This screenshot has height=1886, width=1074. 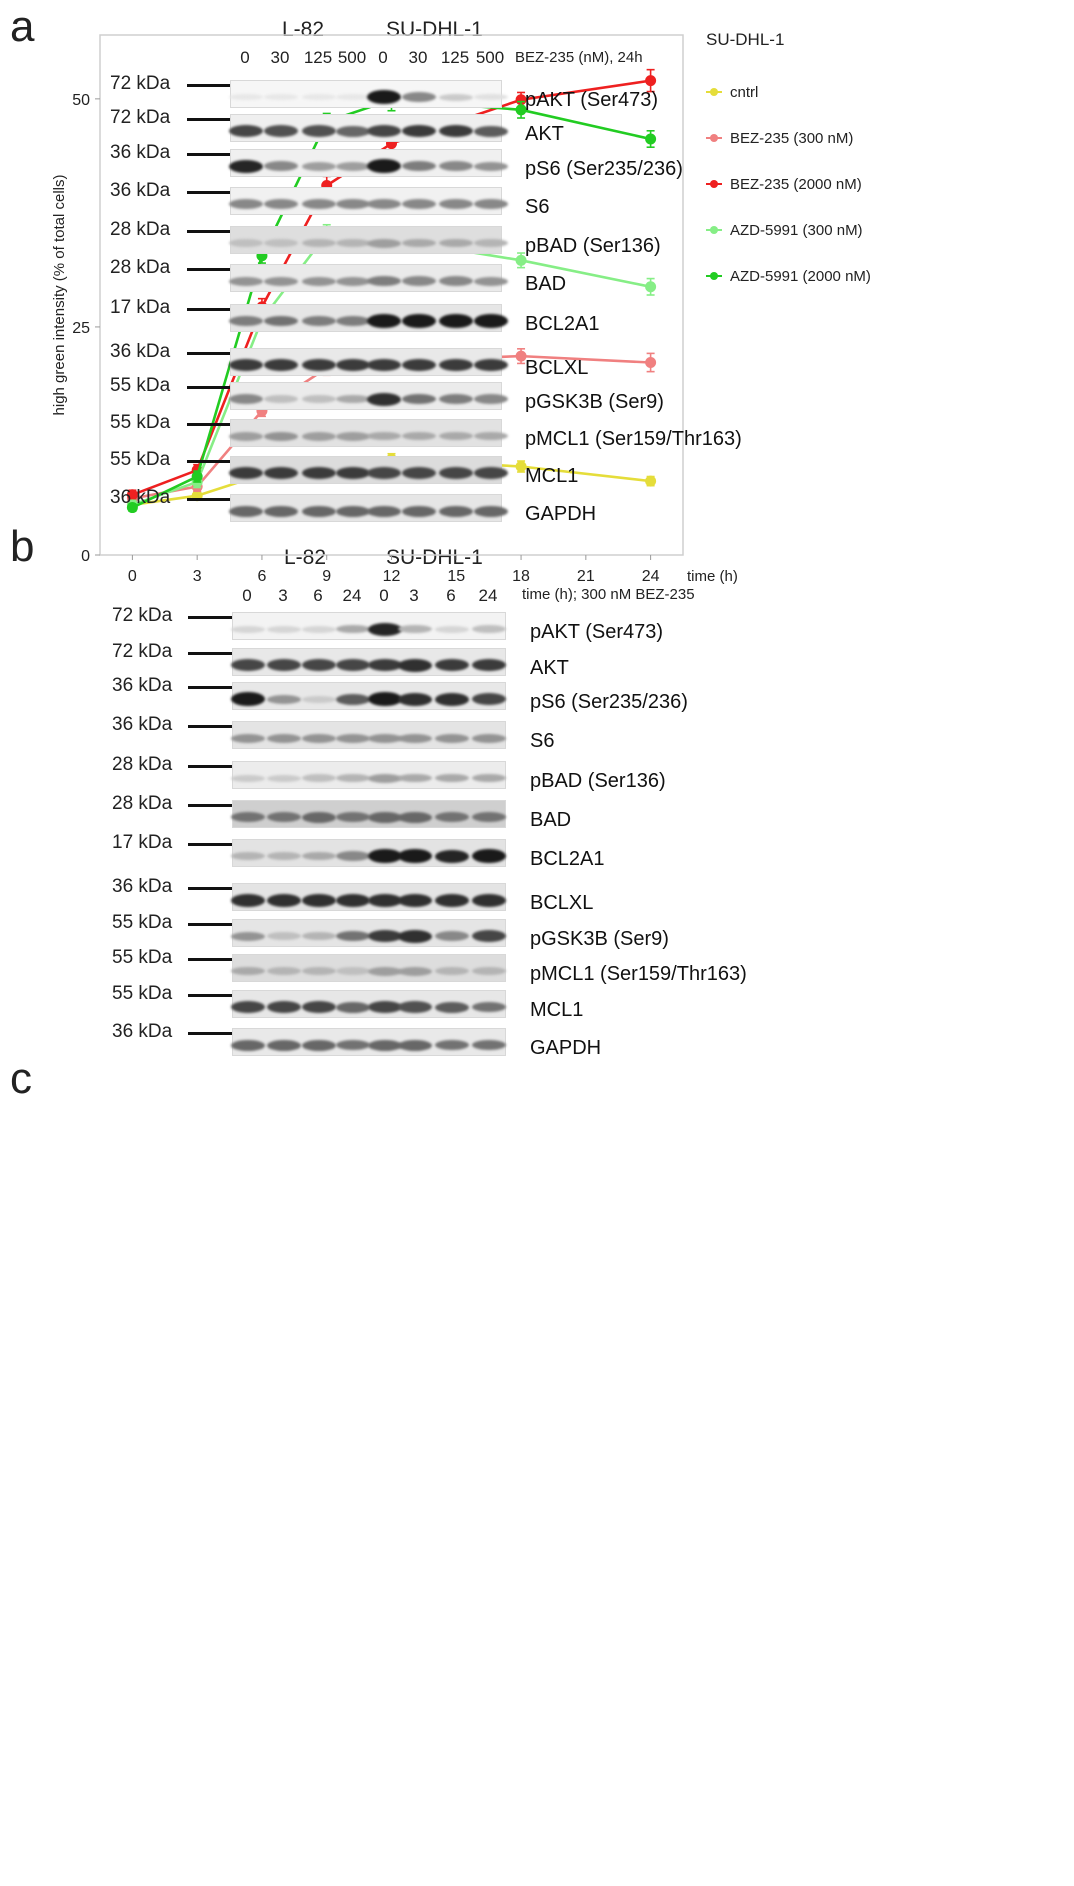 What do you see at coordinates (537, 207) in the screenshot?
I see `protein-label: S6` at bounding box center [537, 207].